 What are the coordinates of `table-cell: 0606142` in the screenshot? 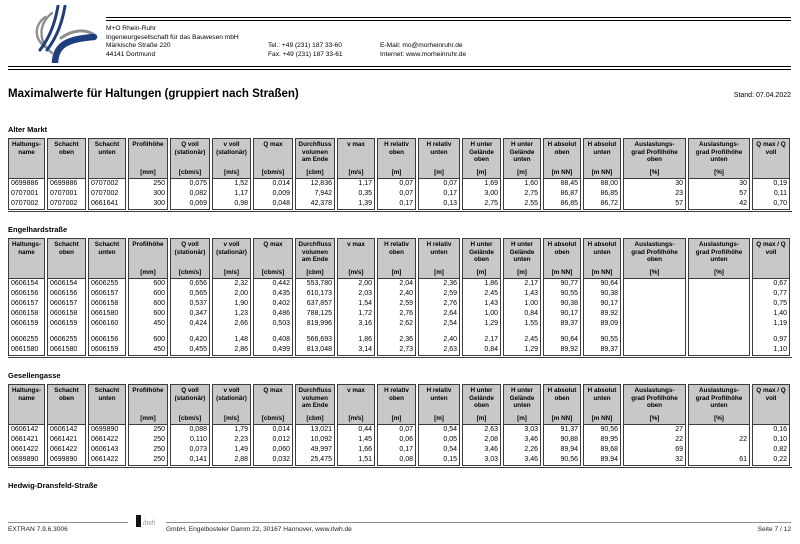 It's located at (26, 430).